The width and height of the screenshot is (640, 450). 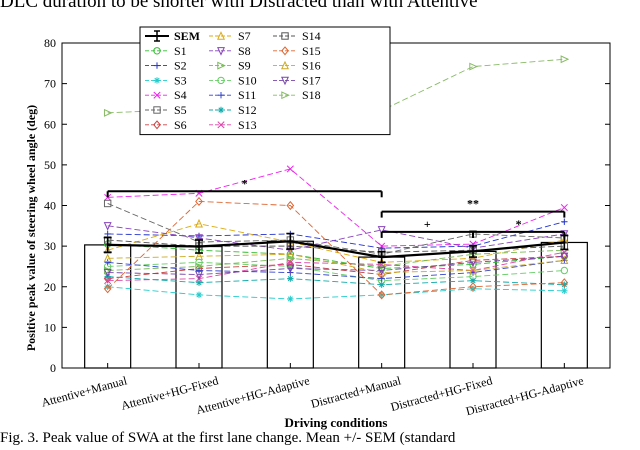 I want to click on legend-label-S18: S18, so click(x=311, y=95).